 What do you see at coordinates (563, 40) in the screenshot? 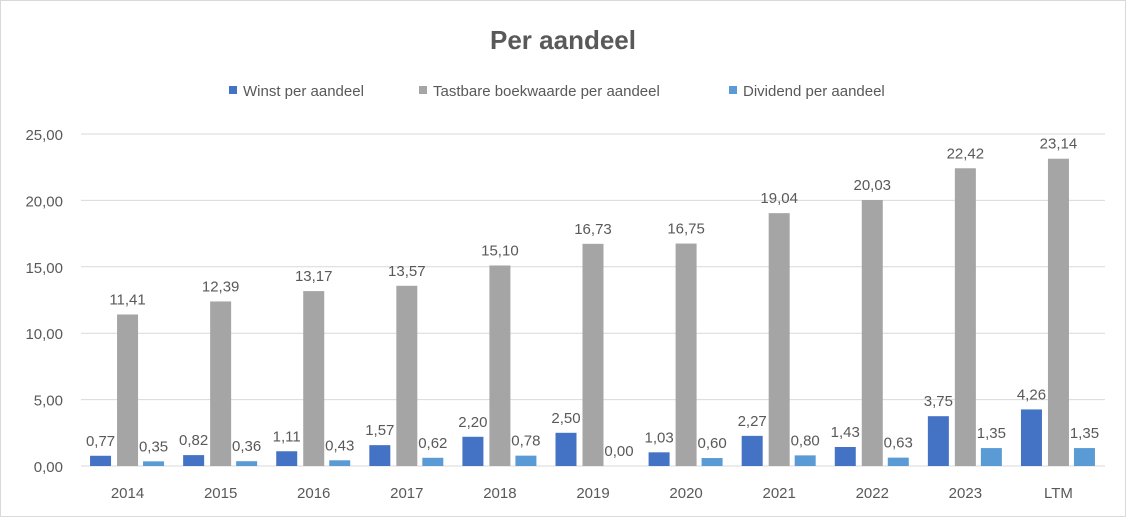
I see `chart-title: Per aandeel` at bounding box center [563, 40].